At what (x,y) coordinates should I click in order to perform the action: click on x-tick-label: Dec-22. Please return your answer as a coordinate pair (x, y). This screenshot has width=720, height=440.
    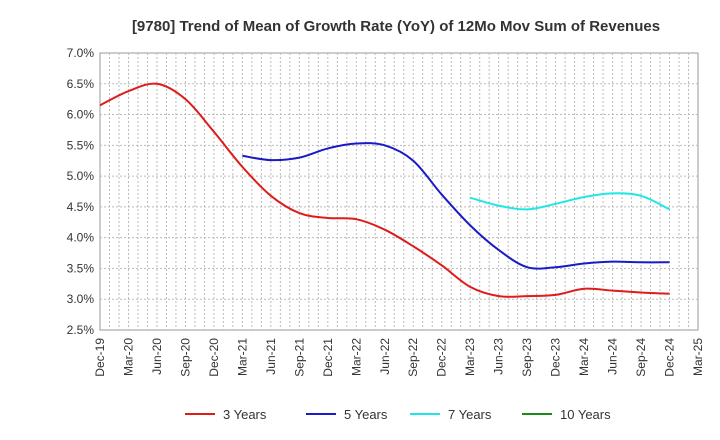
    Looking at the image, I should click on (442, 357).